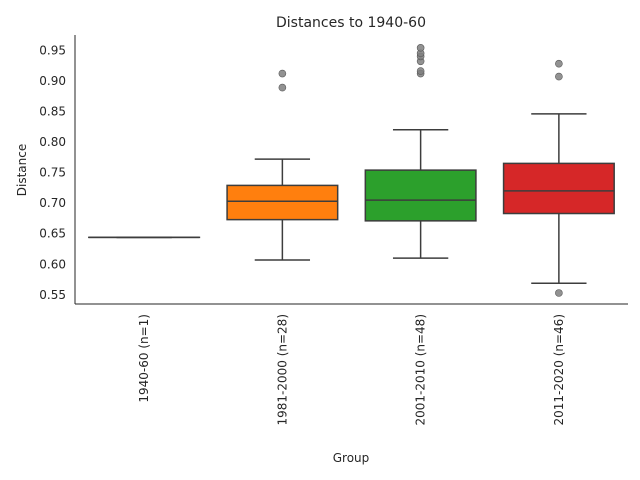 The image size is (640, 480). What do you see at coordinates (52, 234) in the screenshot?
I see `y-tick-label: 0.65` at bounding box center [52, 234].